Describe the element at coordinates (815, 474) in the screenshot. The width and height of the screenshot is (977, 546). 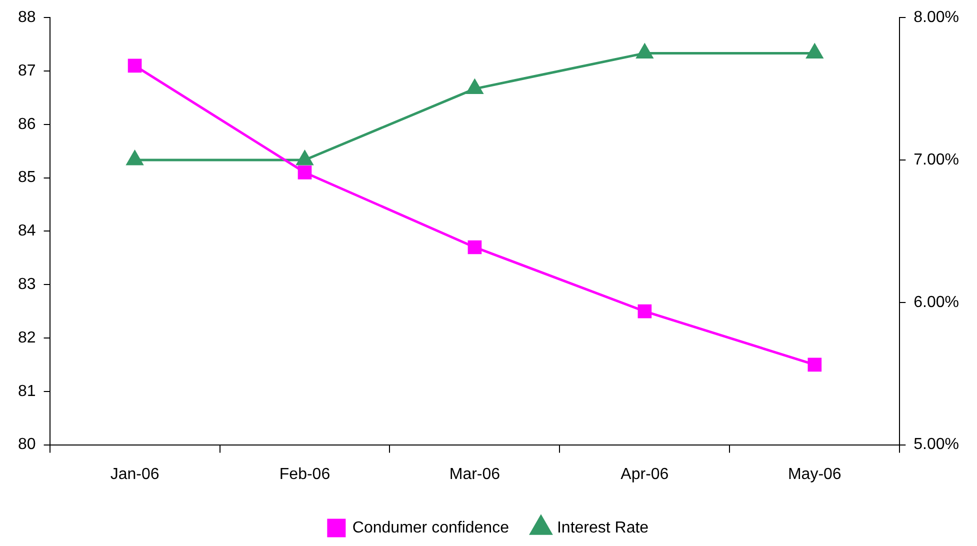
I see `x-tick-label: May-06` at that location.